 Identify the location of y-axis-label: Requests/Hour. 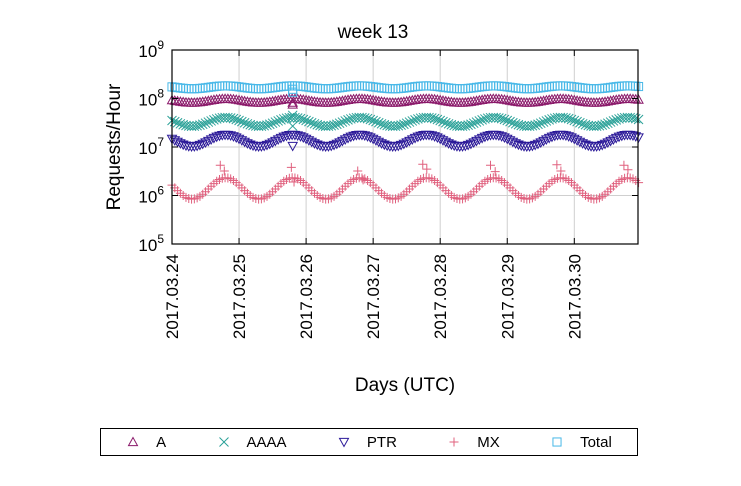
(114, 146).